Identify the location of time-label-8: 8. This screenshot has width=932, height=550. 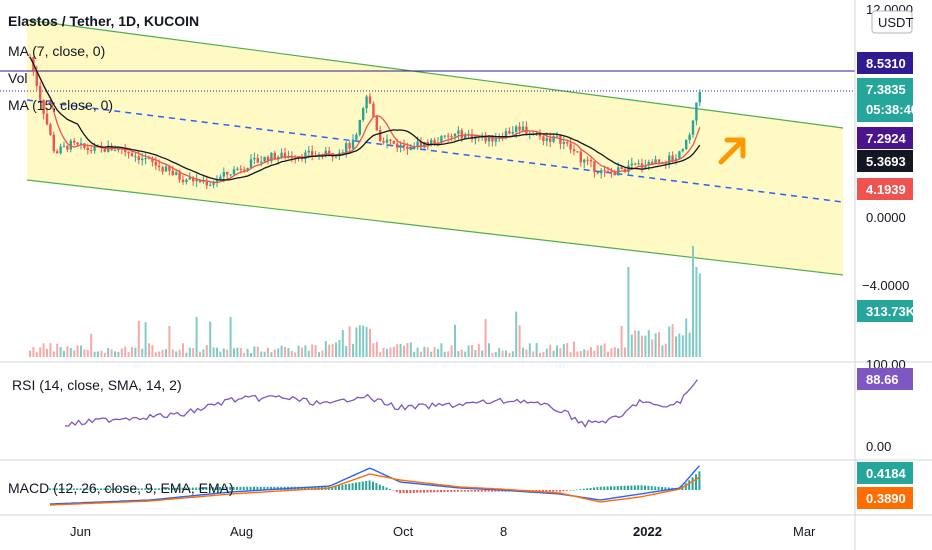
(503, 531).